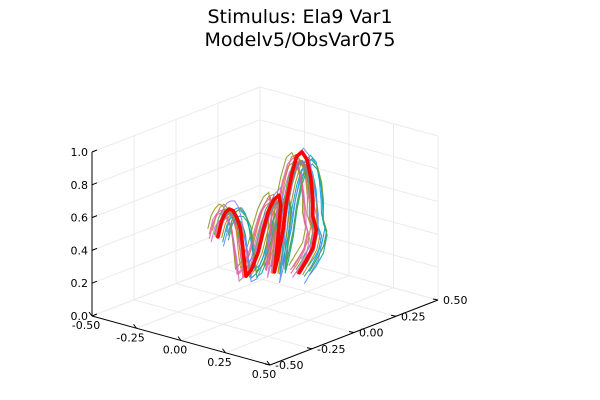  I want to click on stimulus-trajectory, so click(267, 214).